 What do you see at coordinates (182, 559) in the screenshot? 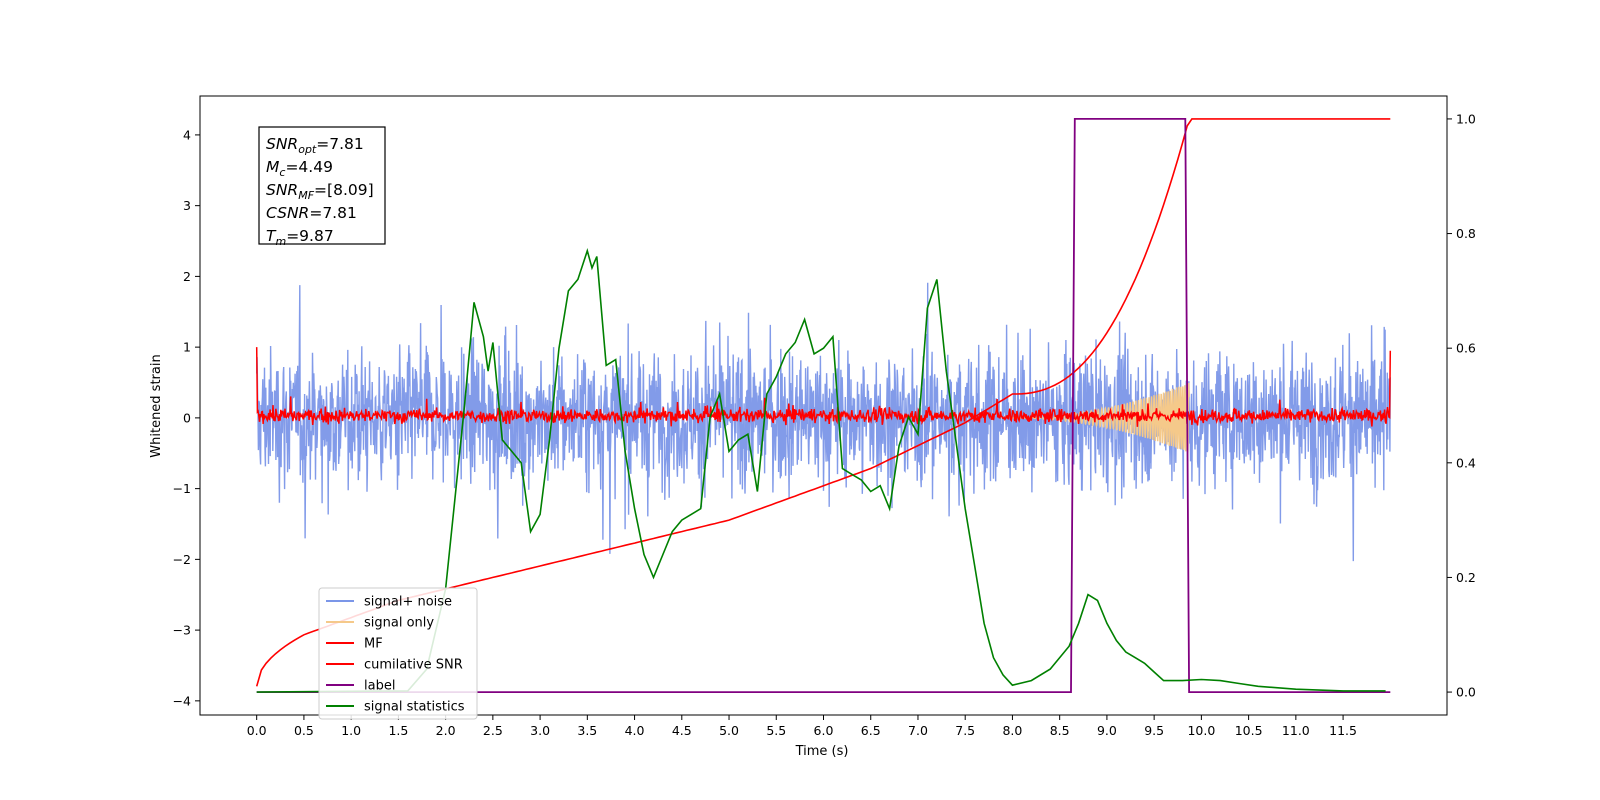
I see `y-tick-label: −2` at bounding box center [182, 559].